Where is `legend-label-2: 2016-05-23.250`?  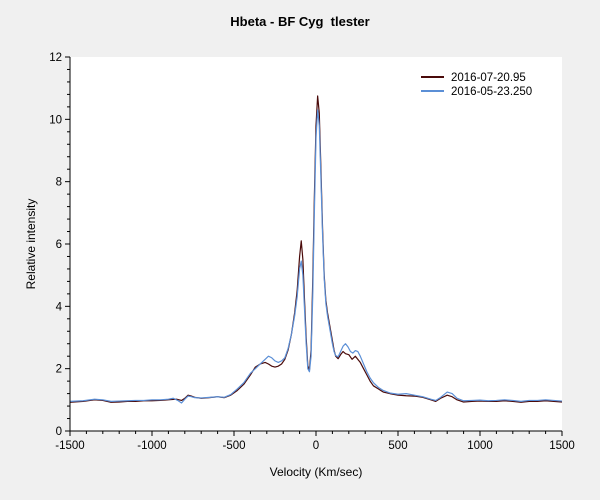 legend-label-2: 2016-05-23.250 is located at coordinates (491, 92).